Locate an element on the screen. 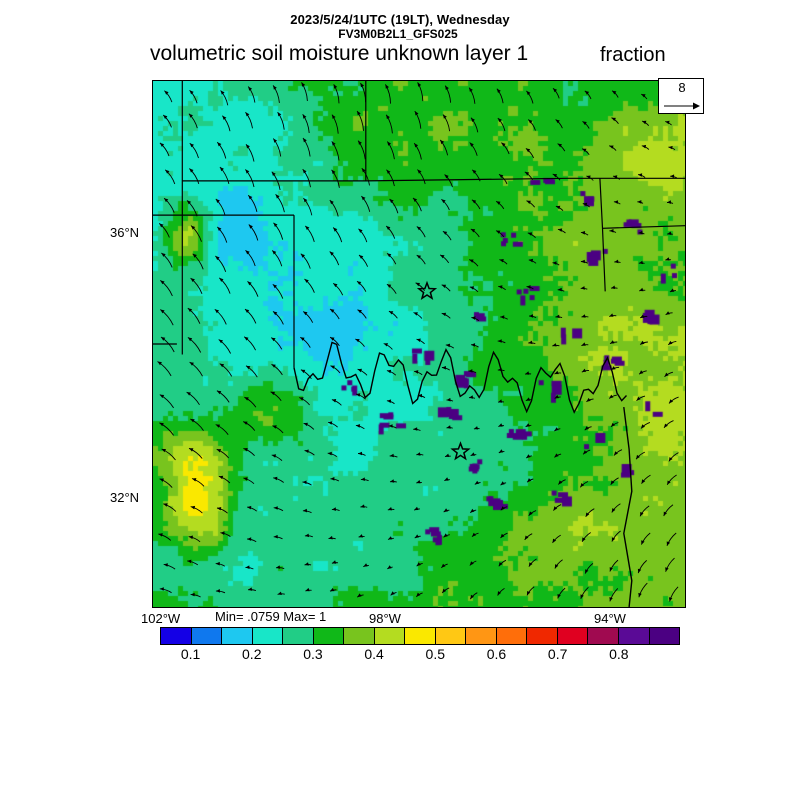 The width and height of the screenshot is (800, 800). colorbar is located at coordinates (420, 636).